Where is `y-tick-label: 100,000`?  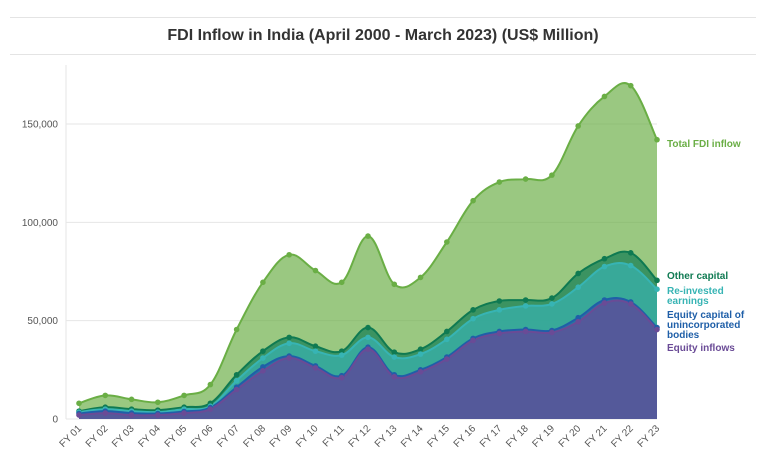 y-tick-label: 100,000 is located at coordinates (40, 223).